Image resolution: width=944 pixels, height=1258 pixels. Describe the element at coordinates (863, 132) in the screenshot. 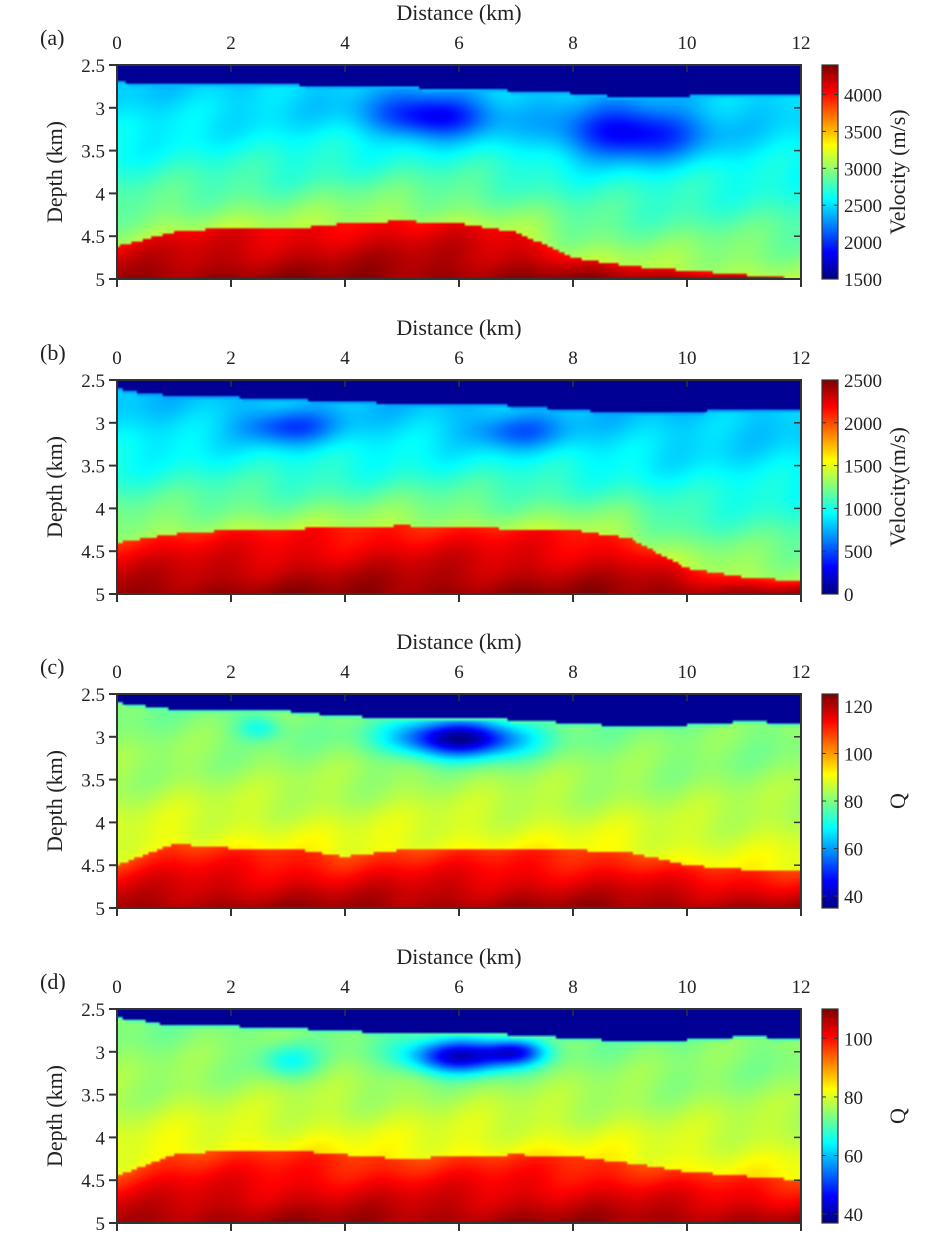

I see `colorbar-tick-label: 3500` at that location.